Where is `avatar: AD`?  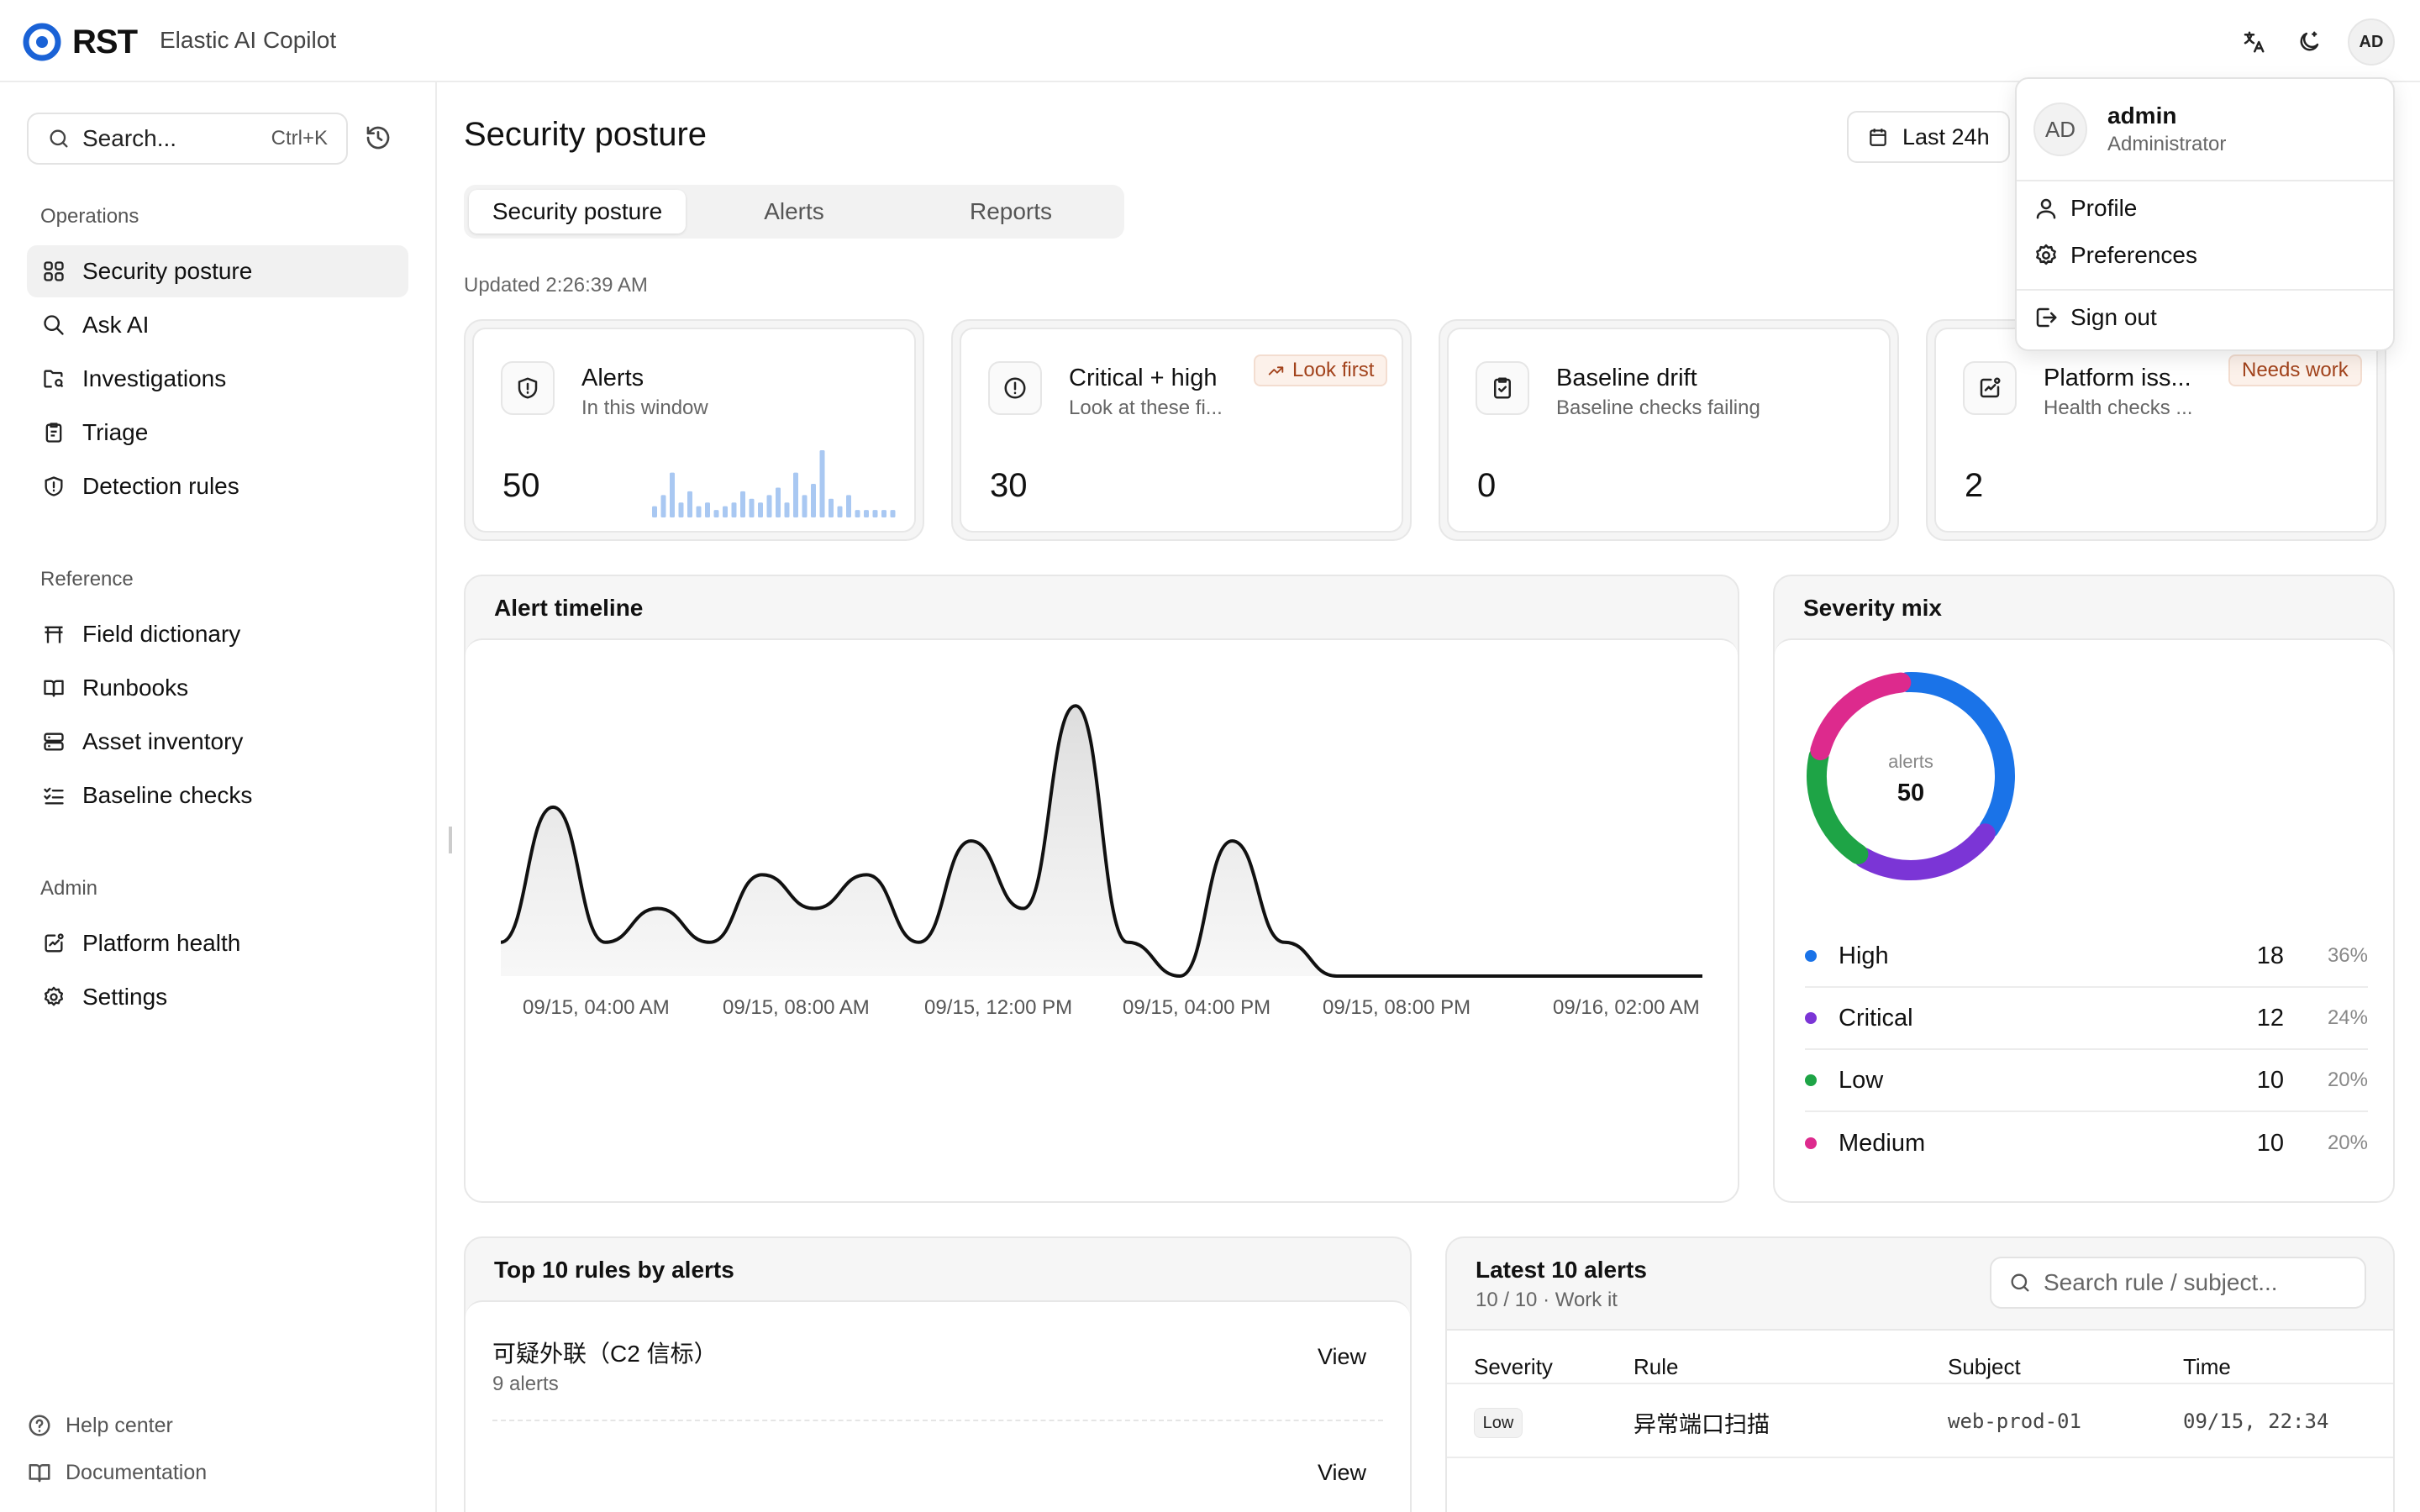
avatar: AD is located at coordinates (2060, 129).